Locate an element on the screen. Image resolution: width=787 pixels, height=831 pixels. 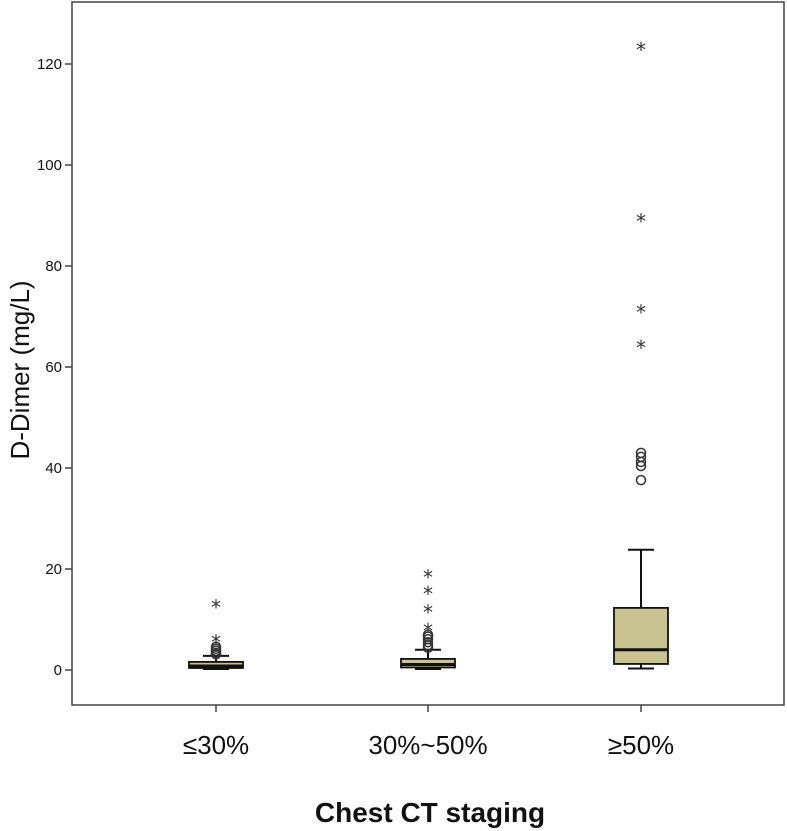
x-axis-title: Chest CT staging is located at coordinates (430, 812).